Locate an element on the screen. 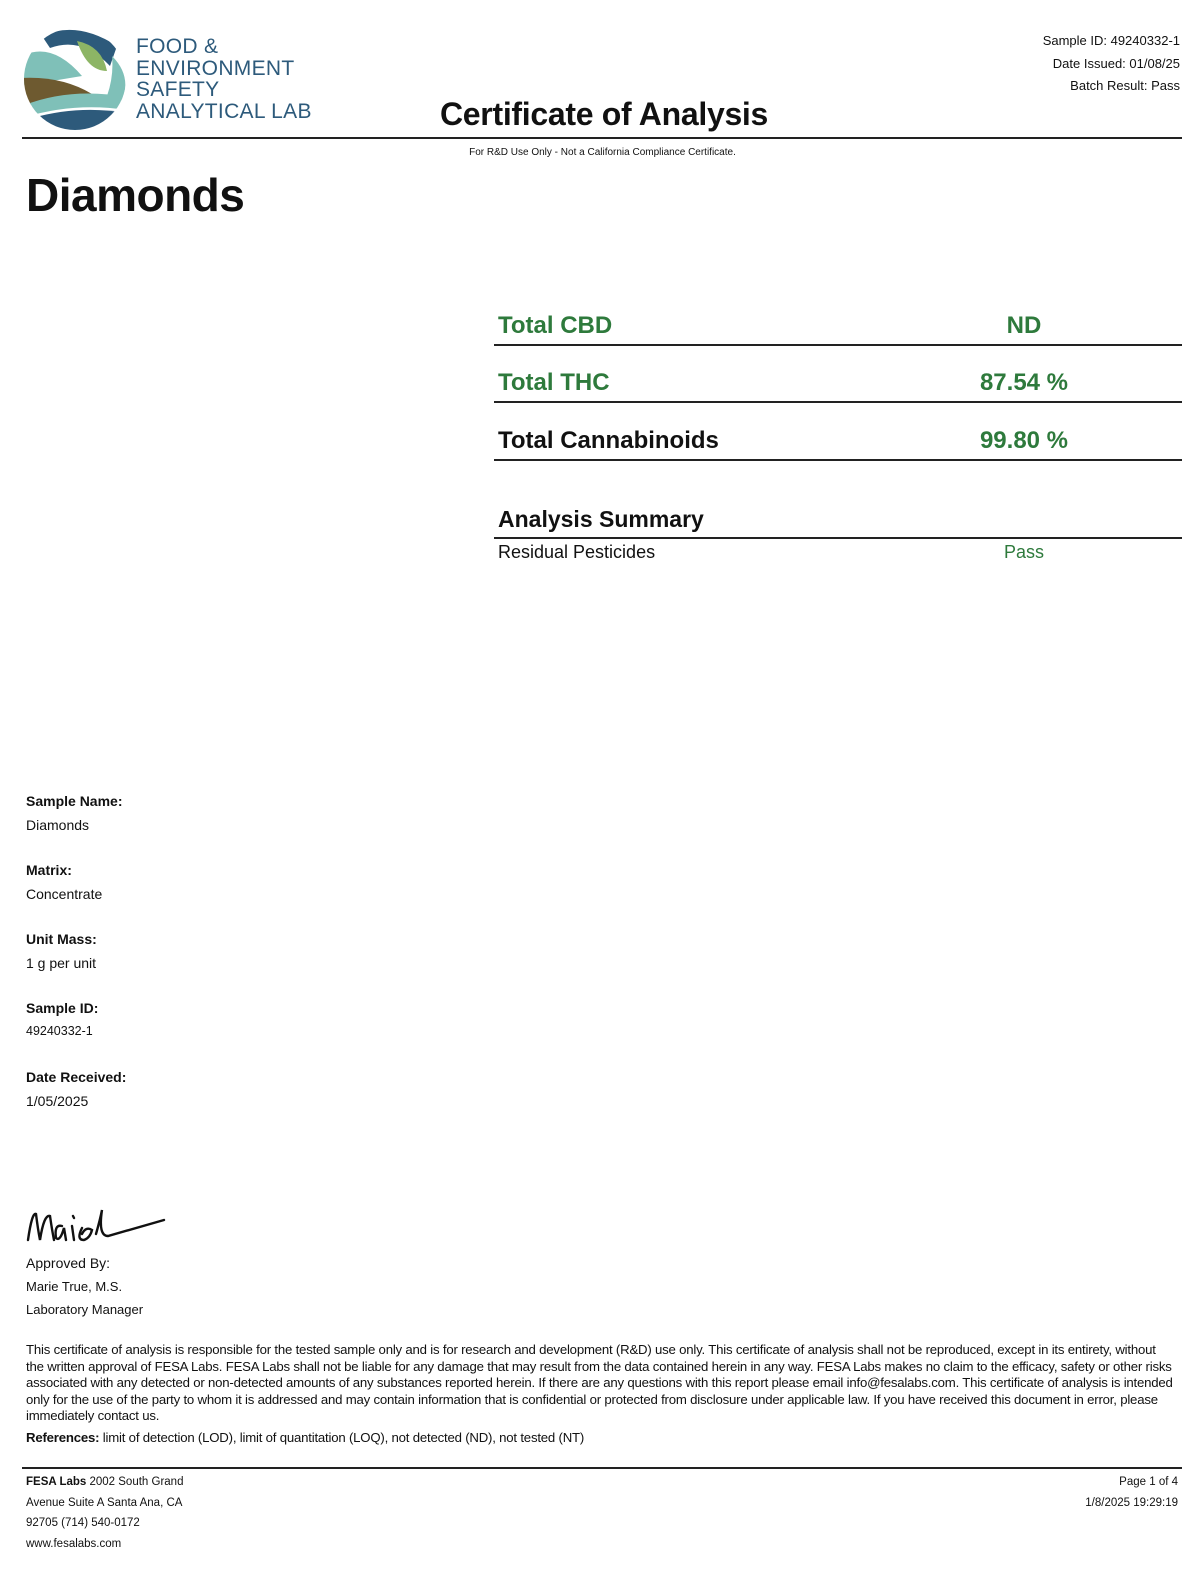  total-cannabinoids-row: Total Cannabinoids 99.80 % is located at coordinates (838, 438).